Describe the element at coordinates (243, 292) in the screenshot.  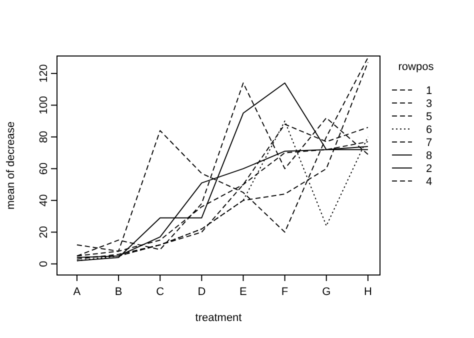
I see `x-tick-label: E` at that location.